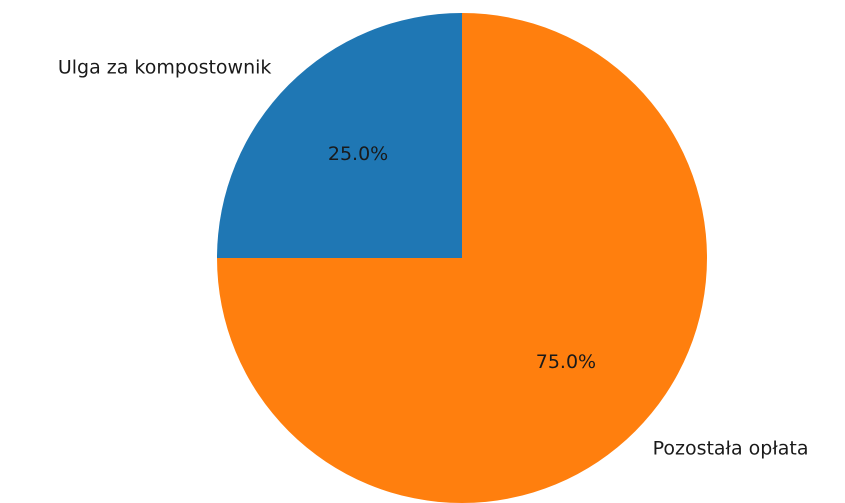 The height and width of the screenshot is (503, 845). I want to click on pie-slice-label-1: Pozostała opłata, so click(731, 449).